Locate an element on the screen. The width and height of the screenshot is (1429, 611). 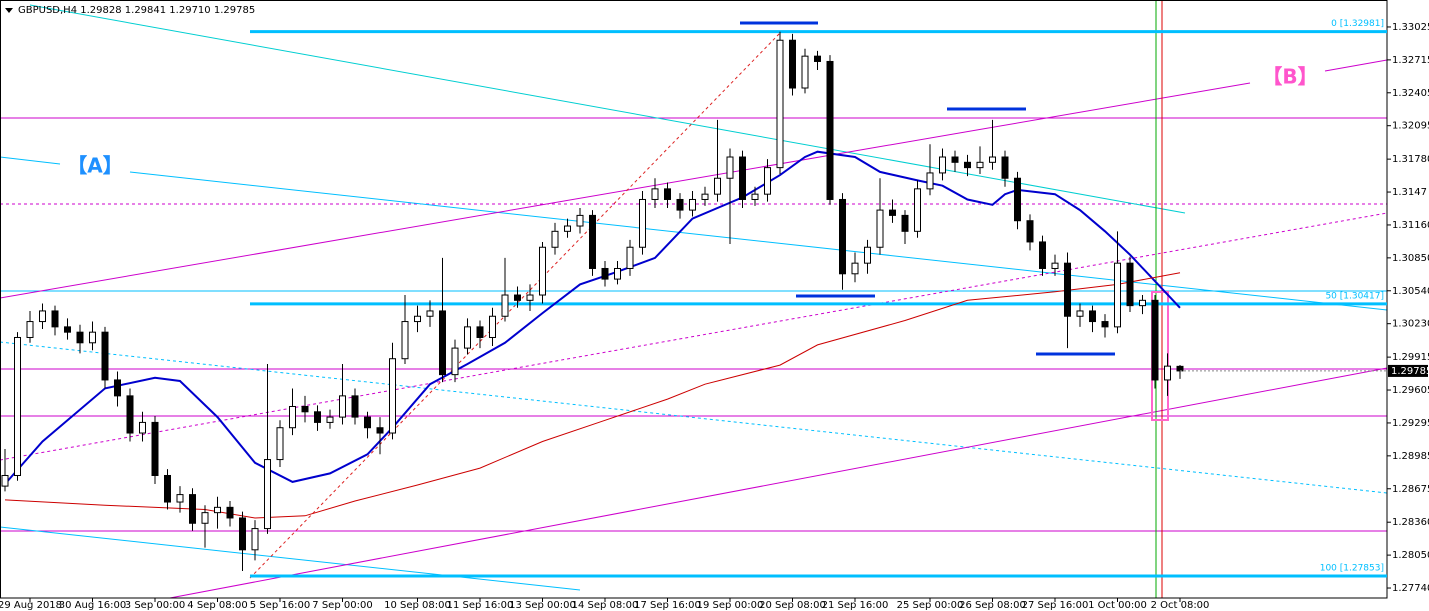
menu-icon is located at coordinates (9, 10).